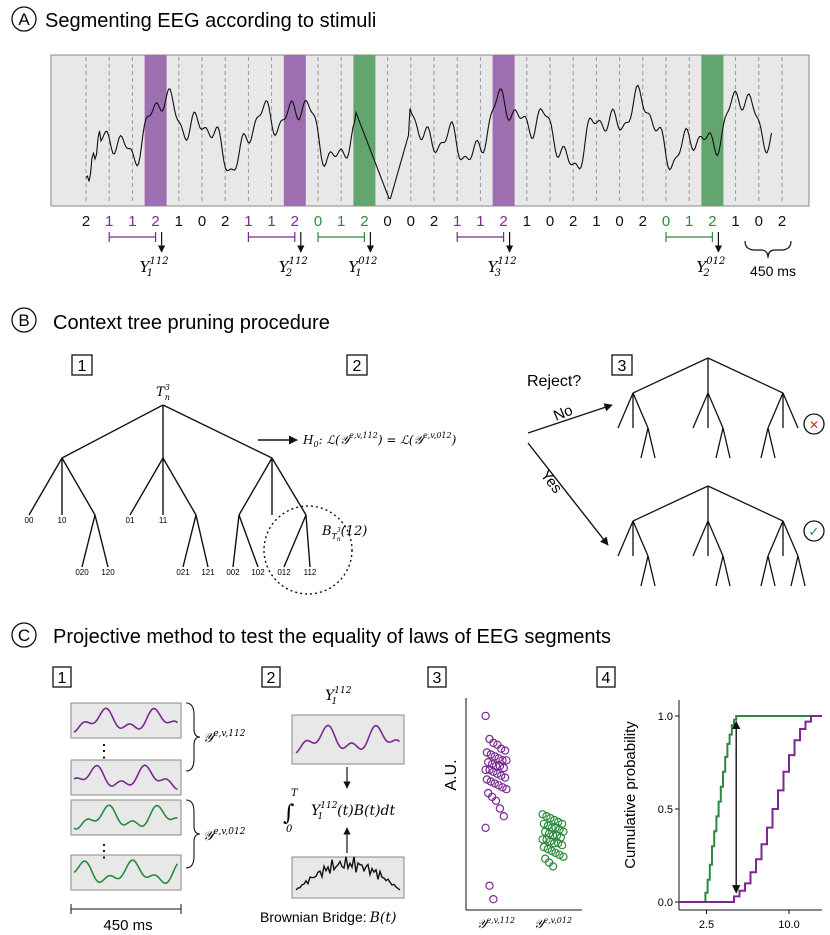  I want to click on panel-a-letter: A, so click(24, 19).